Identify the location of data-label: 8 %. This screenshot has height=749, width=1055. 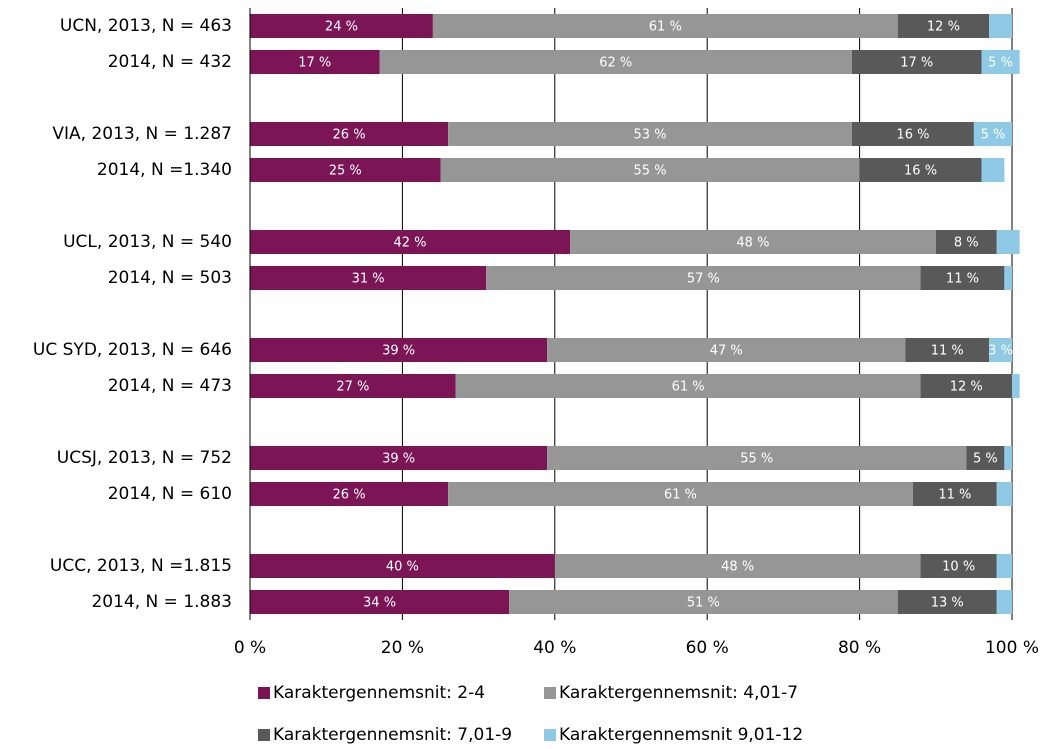
(966, 243).